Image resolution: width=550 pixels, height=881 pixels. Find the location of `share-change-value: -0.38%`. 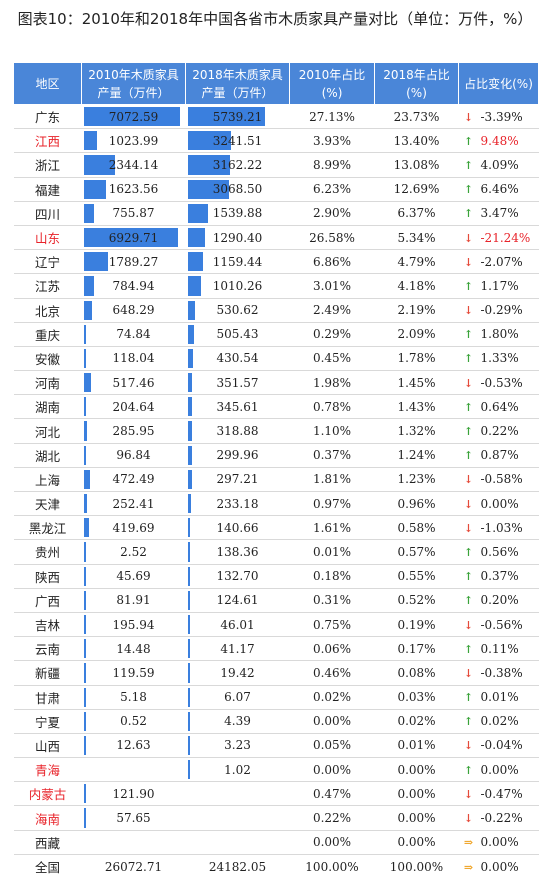

share-change-value: -0.38% is located at coordinates (501, 672).